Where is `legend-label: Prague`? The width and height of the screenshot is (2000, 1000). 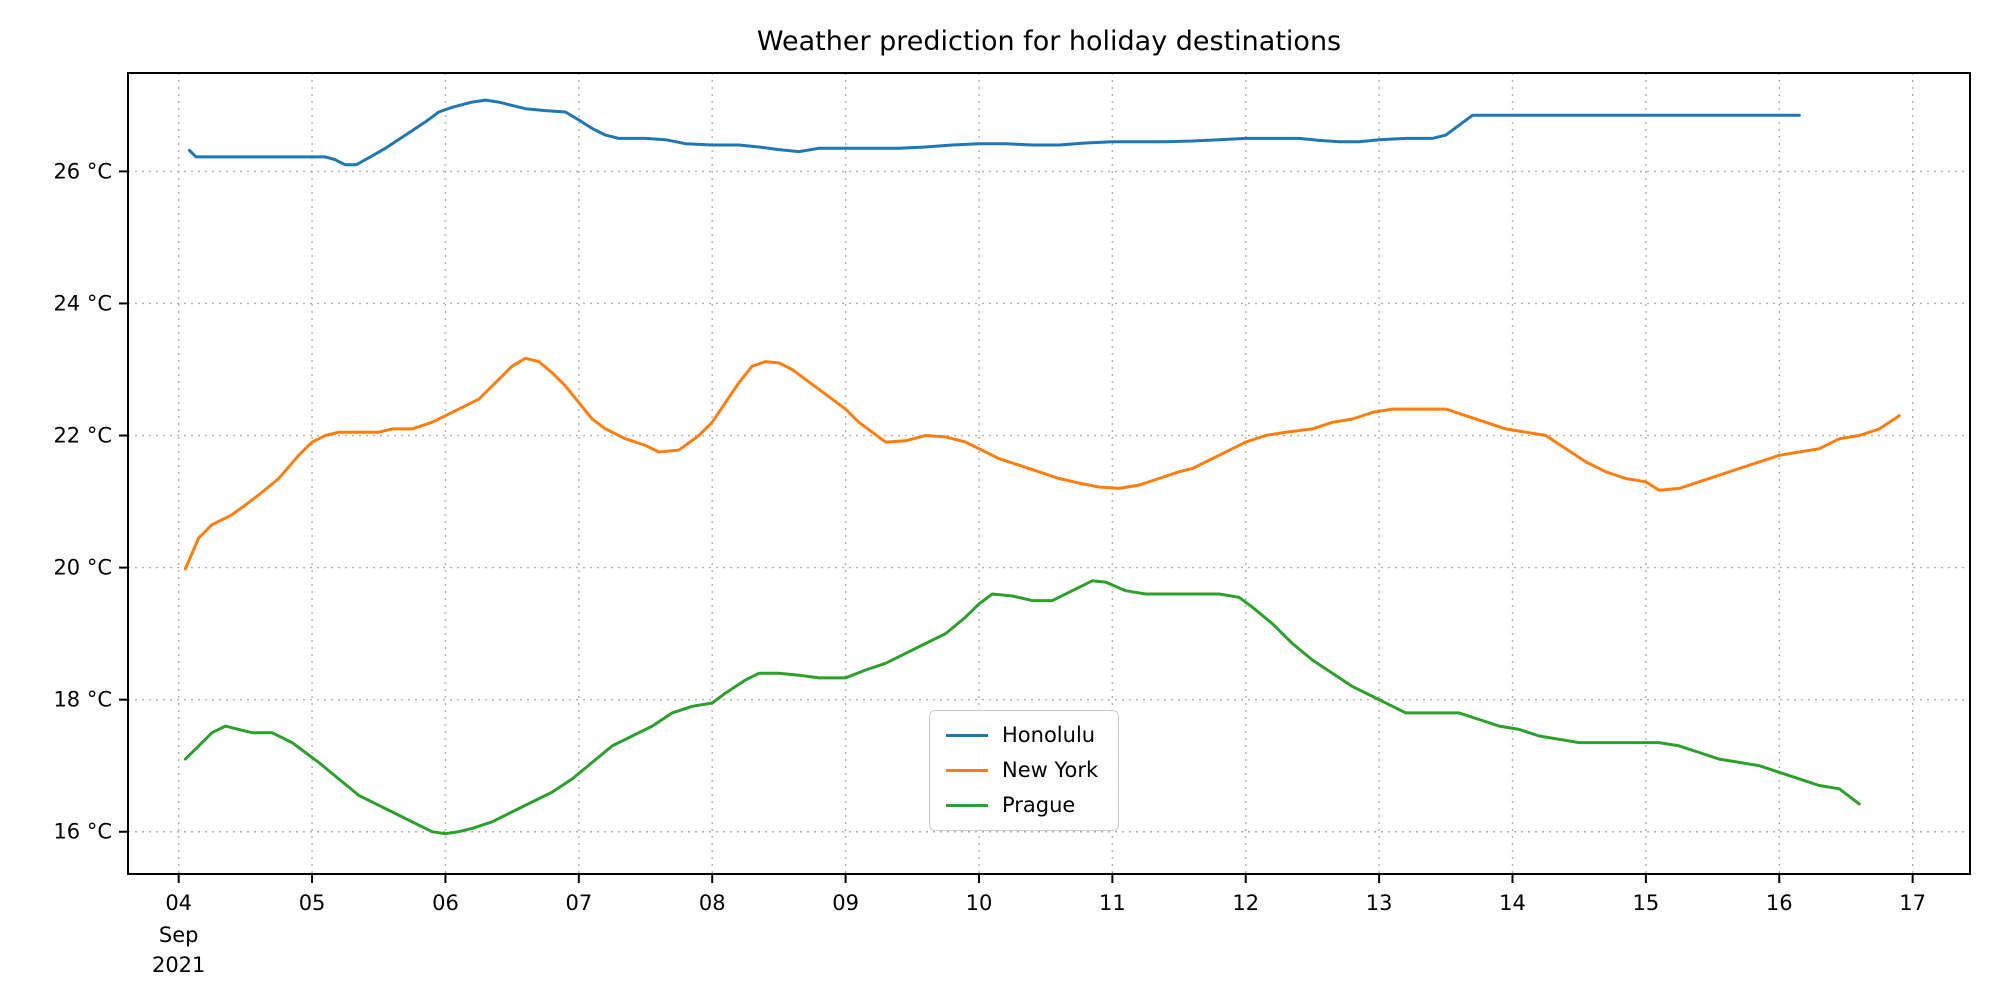
legend-label: Prague is located at coordinates (1039, 805).